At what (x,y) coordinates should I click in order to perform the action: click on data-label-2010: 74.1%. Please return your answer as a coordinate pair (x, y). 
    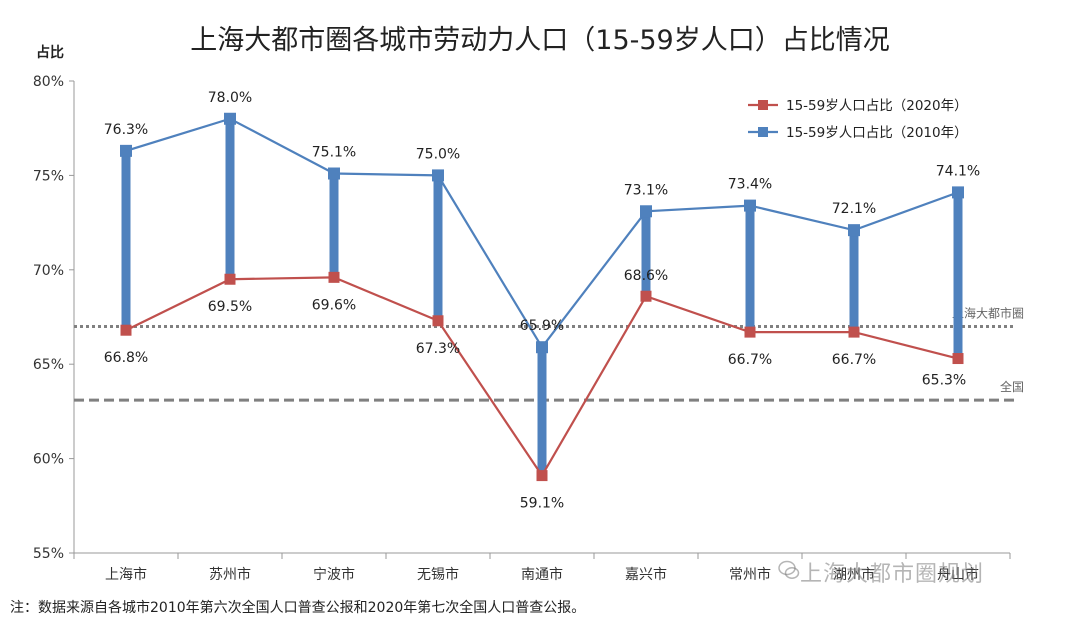
    Looking at the image, I should click on (958, 171).